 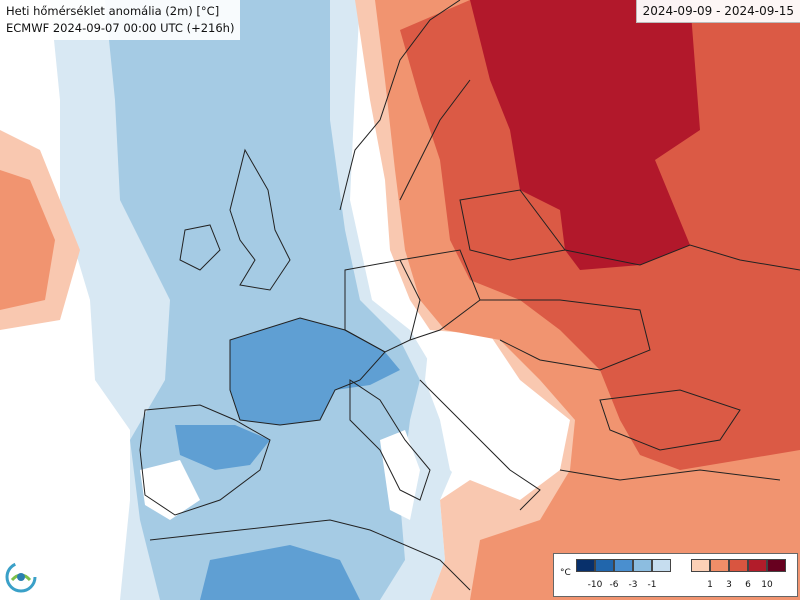 What do you see at coordinates (120, 28) in the screenshot?
I see `model-run: ECMWF 2024-09-07 00:00 UTC (+216h)` at bounding box center [120, 28].